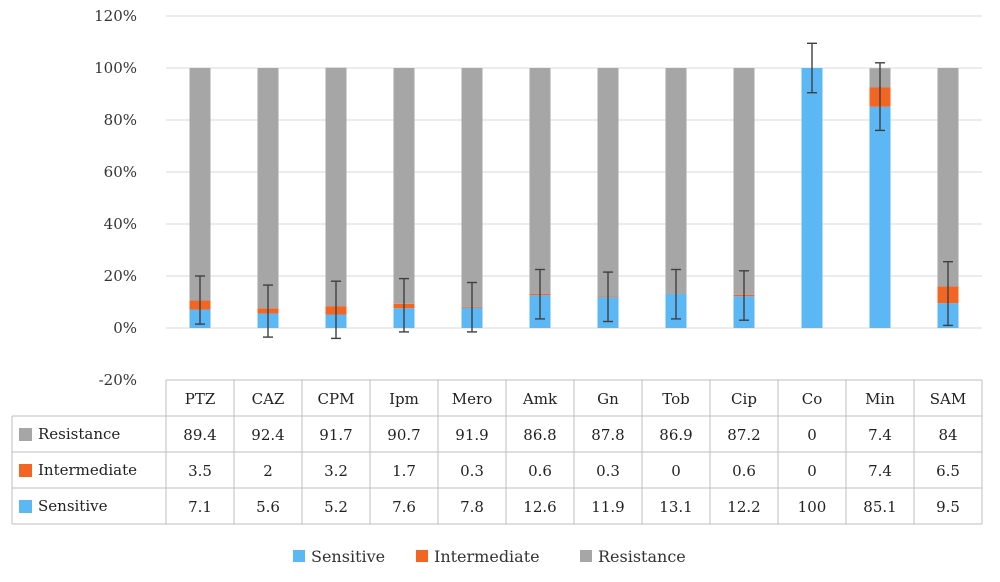 The width and height of the screenshot is (1000, 582). Describe the element at coordinates (120, 172) in the screenshot. I see `y-tick-label: 60%` at that location.